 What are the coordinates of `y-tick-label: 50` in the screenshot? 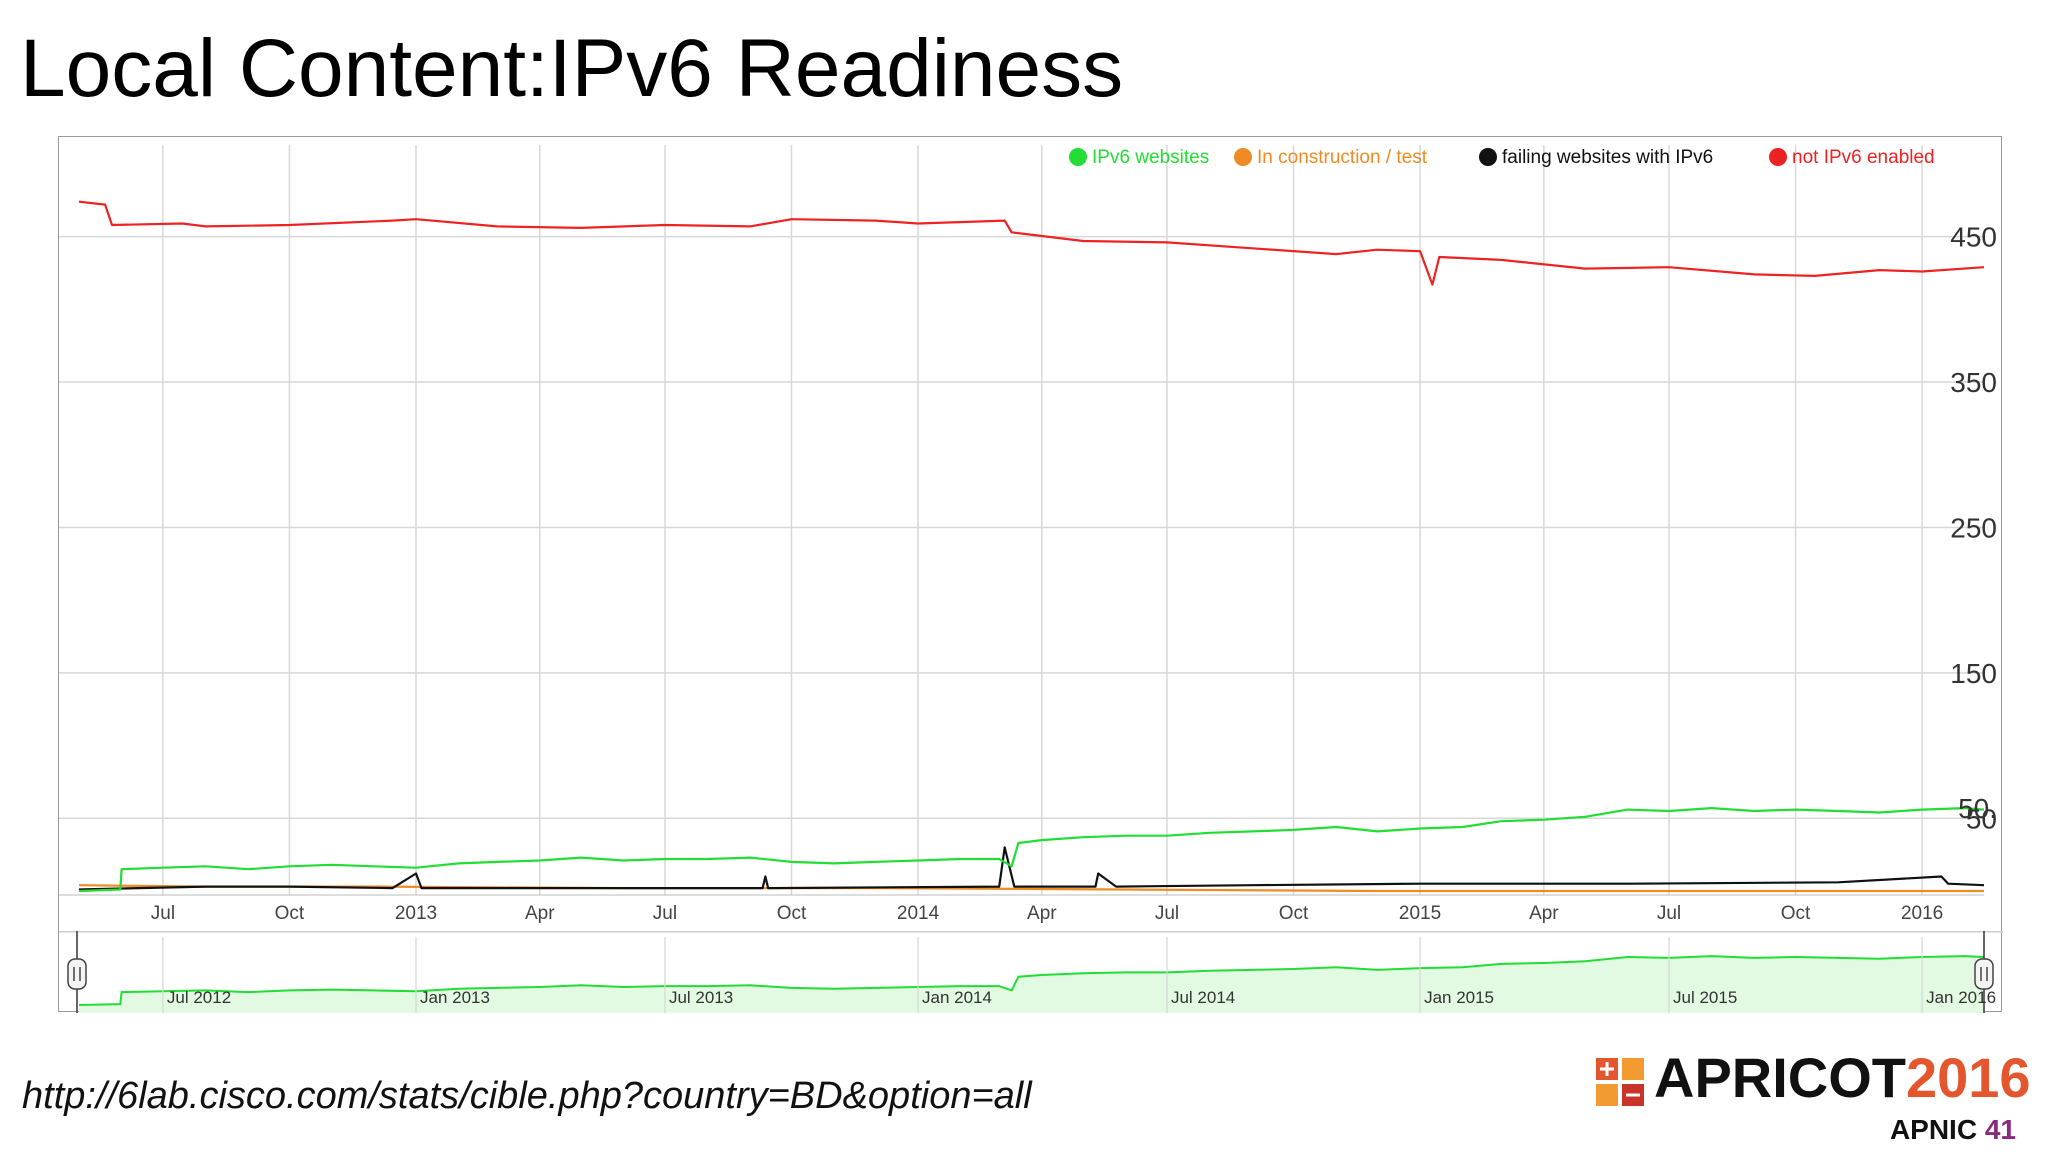 It's located at (1981, 818).